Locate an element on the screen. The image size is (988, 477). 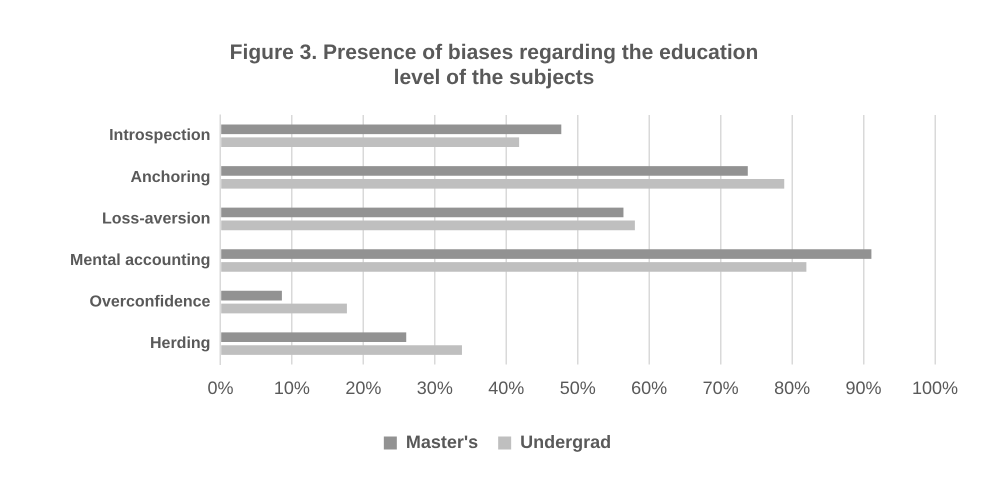
y-tick-label: Mental accounting is located at coordinates (140, 260).